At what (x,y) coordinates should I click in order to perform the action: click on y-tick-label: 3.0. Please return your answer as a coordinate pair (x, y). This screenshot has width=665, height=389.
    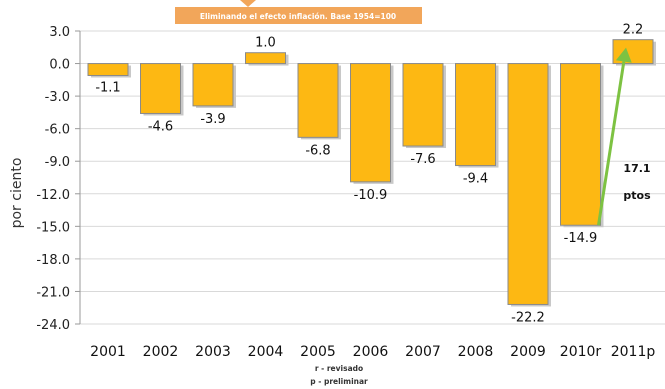
    Looking at the image, I should click on (59, 32).